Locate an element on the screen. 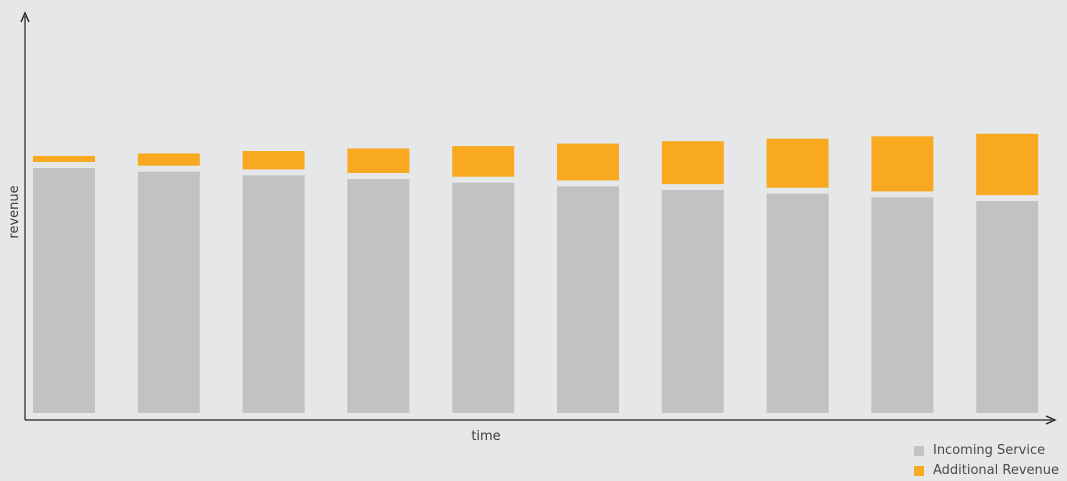  y-axis-arrow-icon is located at coordinates (25, 17).